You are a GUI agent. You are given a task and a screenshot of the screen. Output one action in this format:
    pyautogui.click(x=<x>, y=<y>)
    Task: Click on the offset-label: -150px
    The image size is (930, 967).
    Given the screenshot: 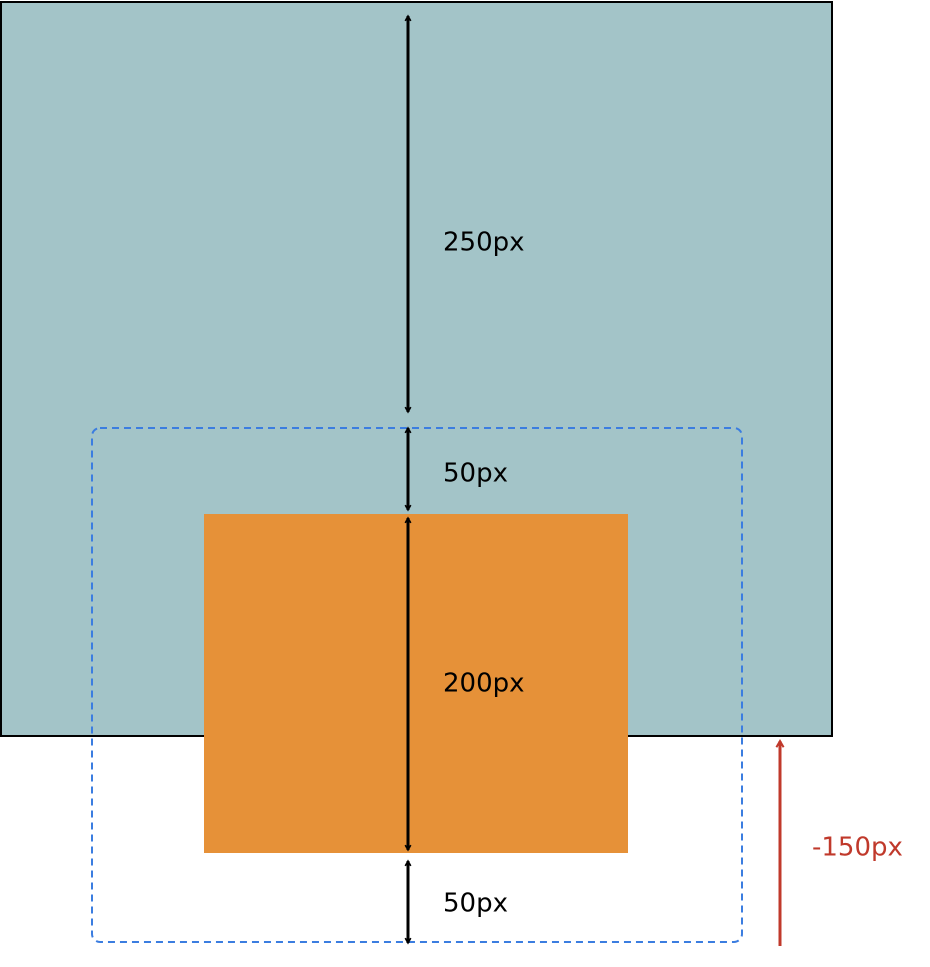 What is the action you would take?
    pyautogui.click(x=857, y=848)
    